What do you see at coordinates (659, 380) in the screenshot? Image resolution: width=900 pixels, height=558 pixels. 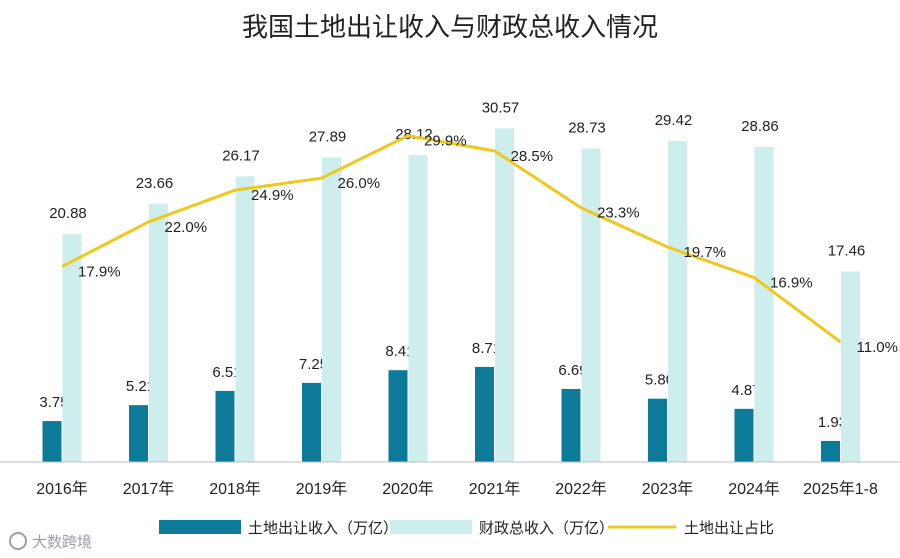 I see `label-land-7: 5.80` at bounding box center [659, 380].